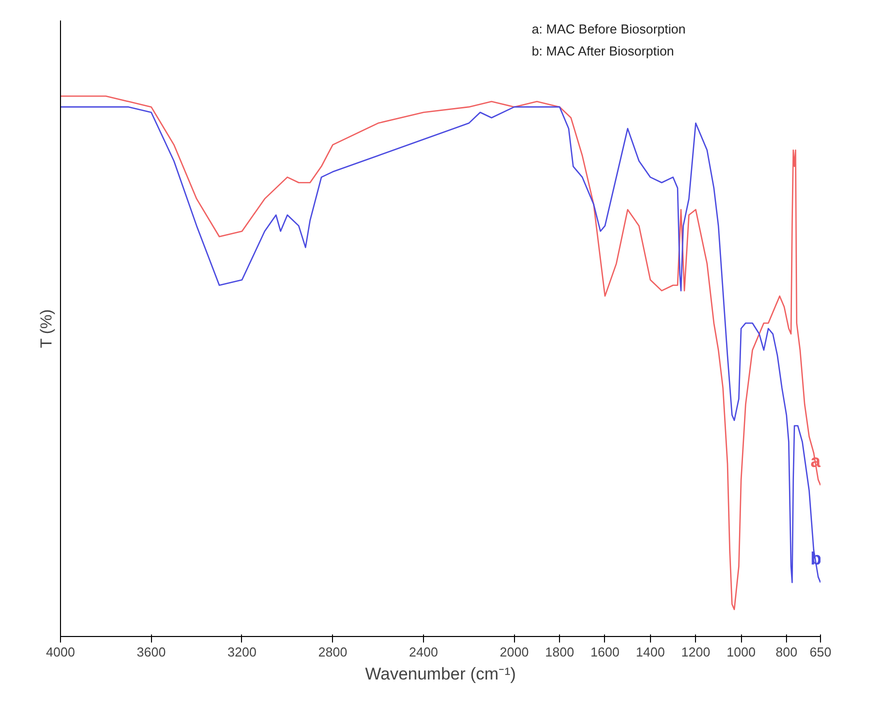 This screenshot has height=716, width=888. Describe the element at coordinates (695, 652) in the screenshot. I see `x-tick-label: 1200` at that location.